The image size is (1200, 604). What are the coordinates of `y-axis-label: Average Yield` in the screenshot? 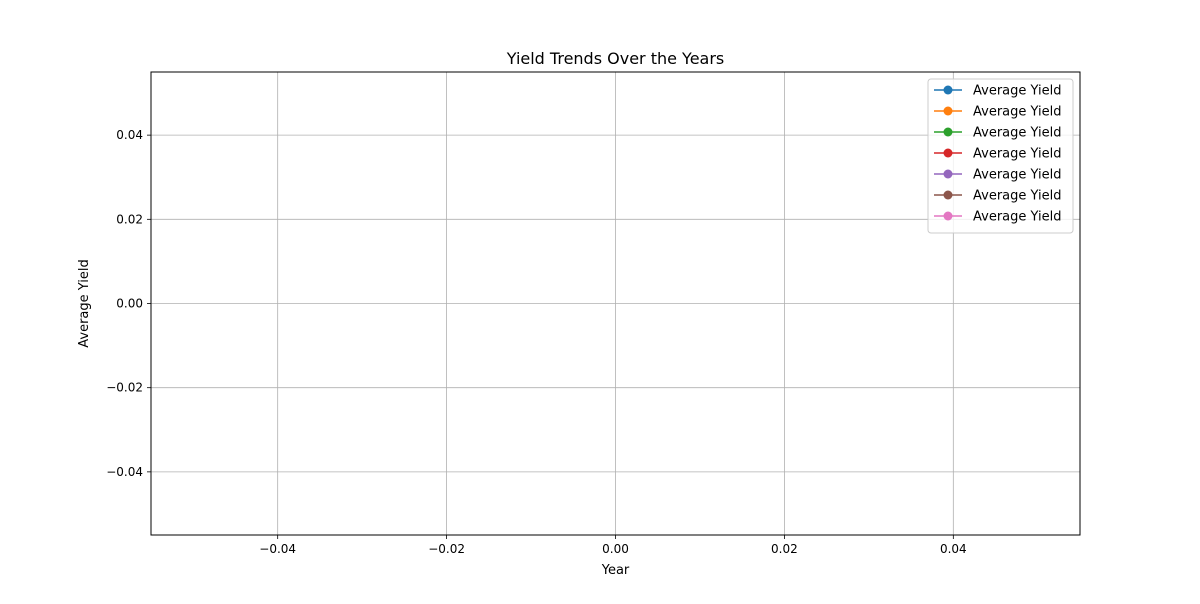 It's located at (84, 303).